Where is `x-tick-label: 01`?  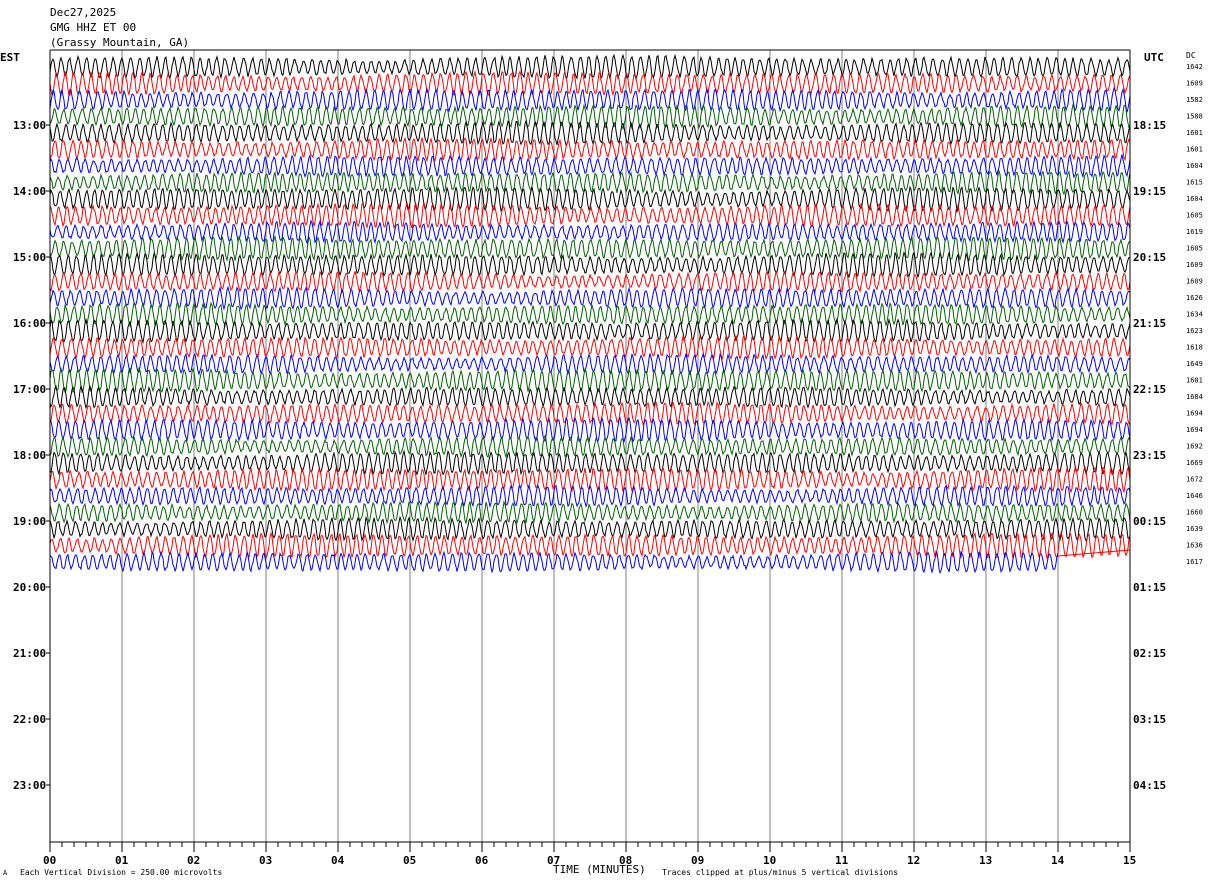 x-tick-label: 01 is located at coordinates (122, 860).